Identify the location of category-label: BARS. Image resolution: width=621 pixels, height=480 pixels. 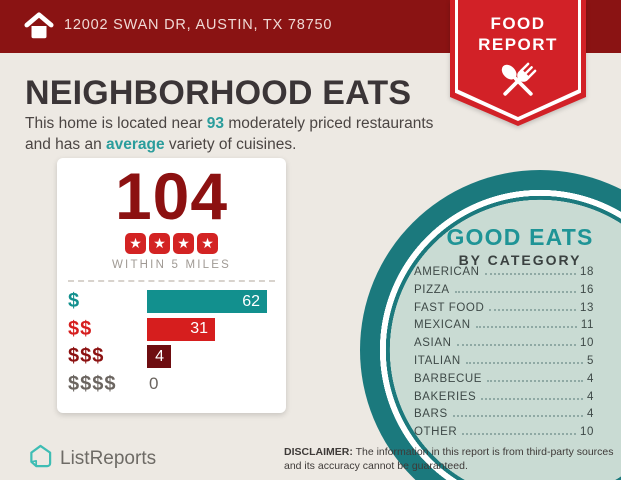
(431, 414).